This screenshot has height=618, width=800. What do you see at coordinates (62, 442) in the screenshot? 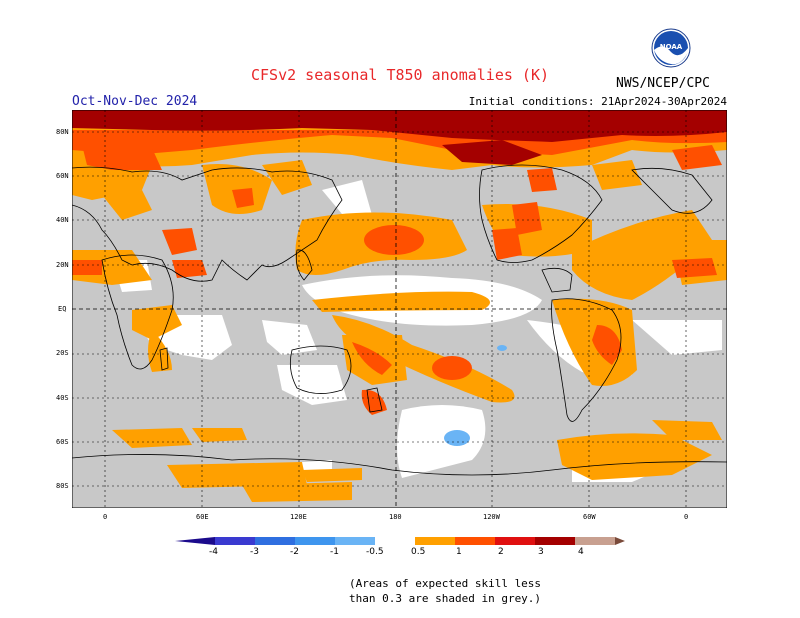
I see `lat-label: 60S` at bounding box center [62, 442].